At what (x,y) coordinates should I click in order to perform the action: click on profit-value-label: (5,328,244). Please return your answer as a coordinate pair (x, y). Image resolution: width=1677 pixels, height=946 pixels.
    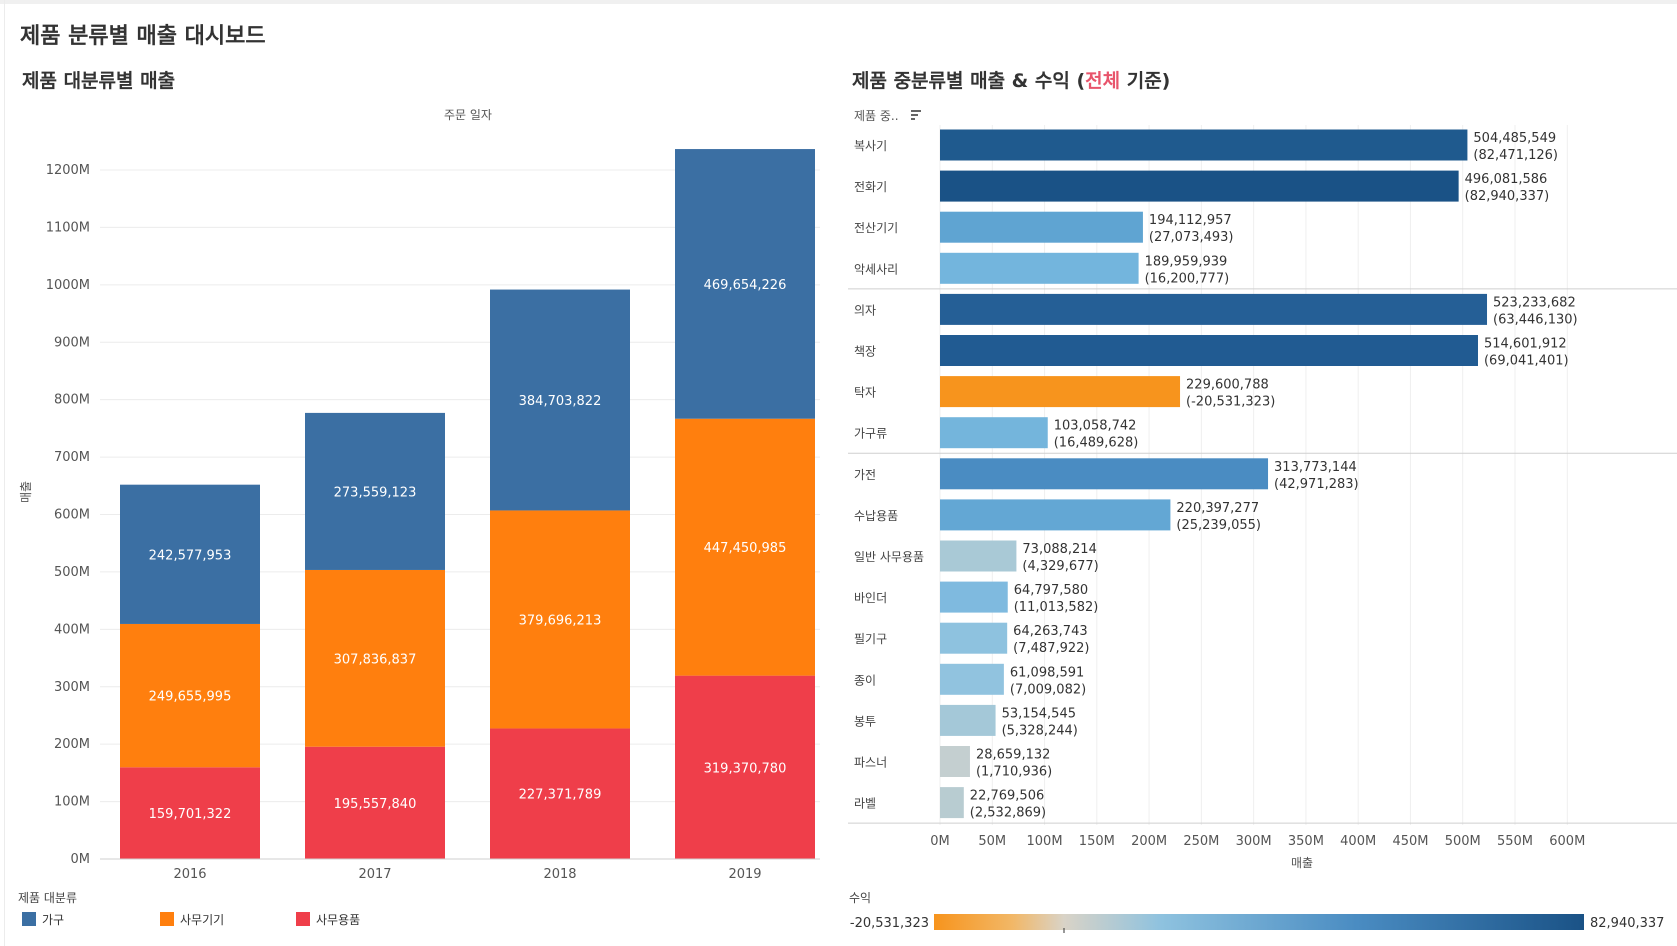
    Looking at the image, I should click on (1040, 730).